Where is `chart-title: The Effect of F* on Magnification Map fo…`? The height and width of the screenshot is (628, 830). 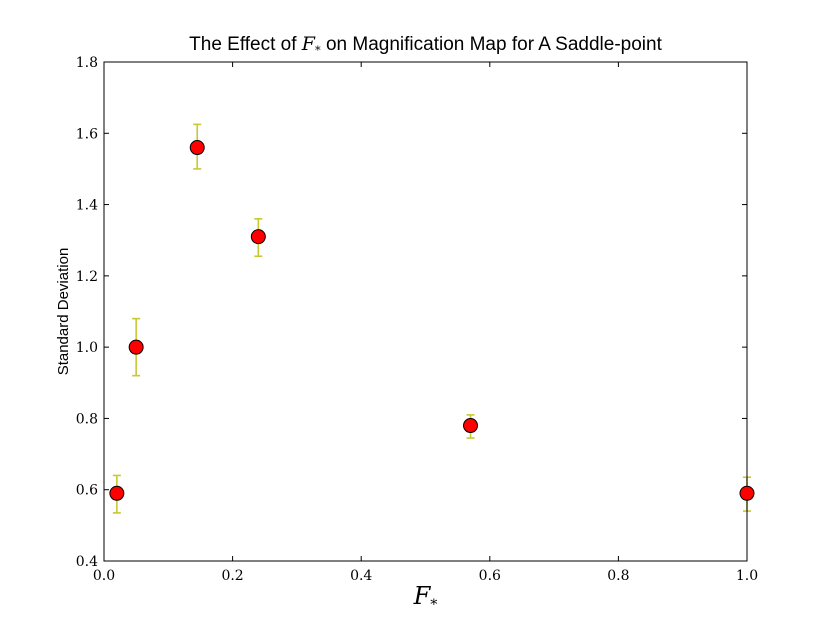
chart-title: The Effect of F* on Magnification Map fo… is located at coordinates (425, 45).